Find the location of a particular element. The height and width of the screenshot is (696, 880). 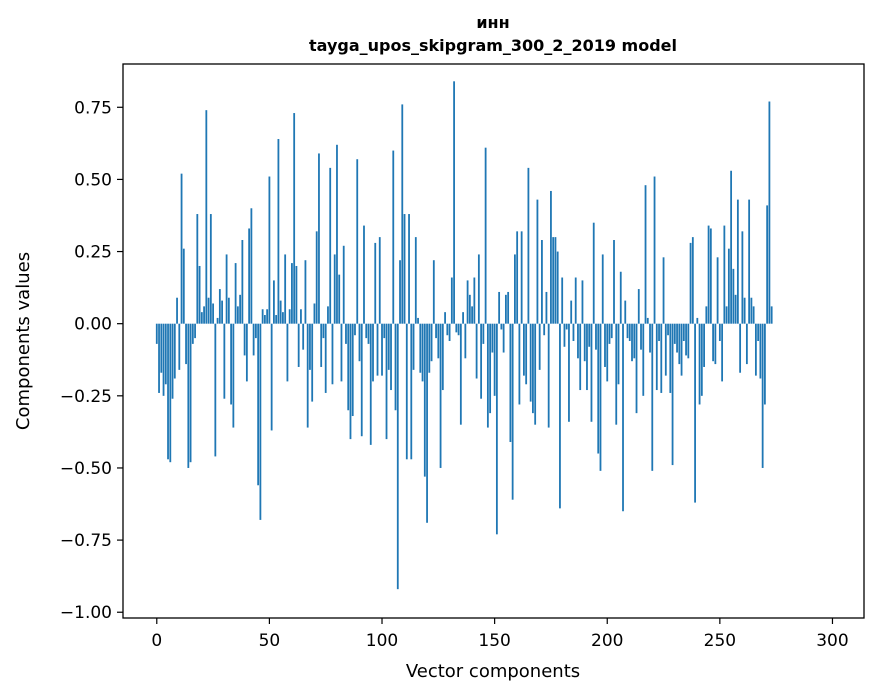

y-tick-label: −0.75 is located at coordinates (86, 541).